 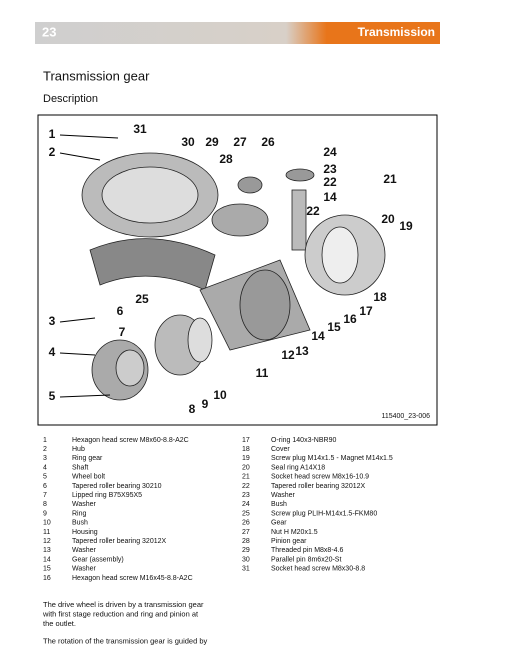 What do you see at coordinates (330, 169) in the screenshot?
I see `callout: 23` at bounding box center [330, 169].